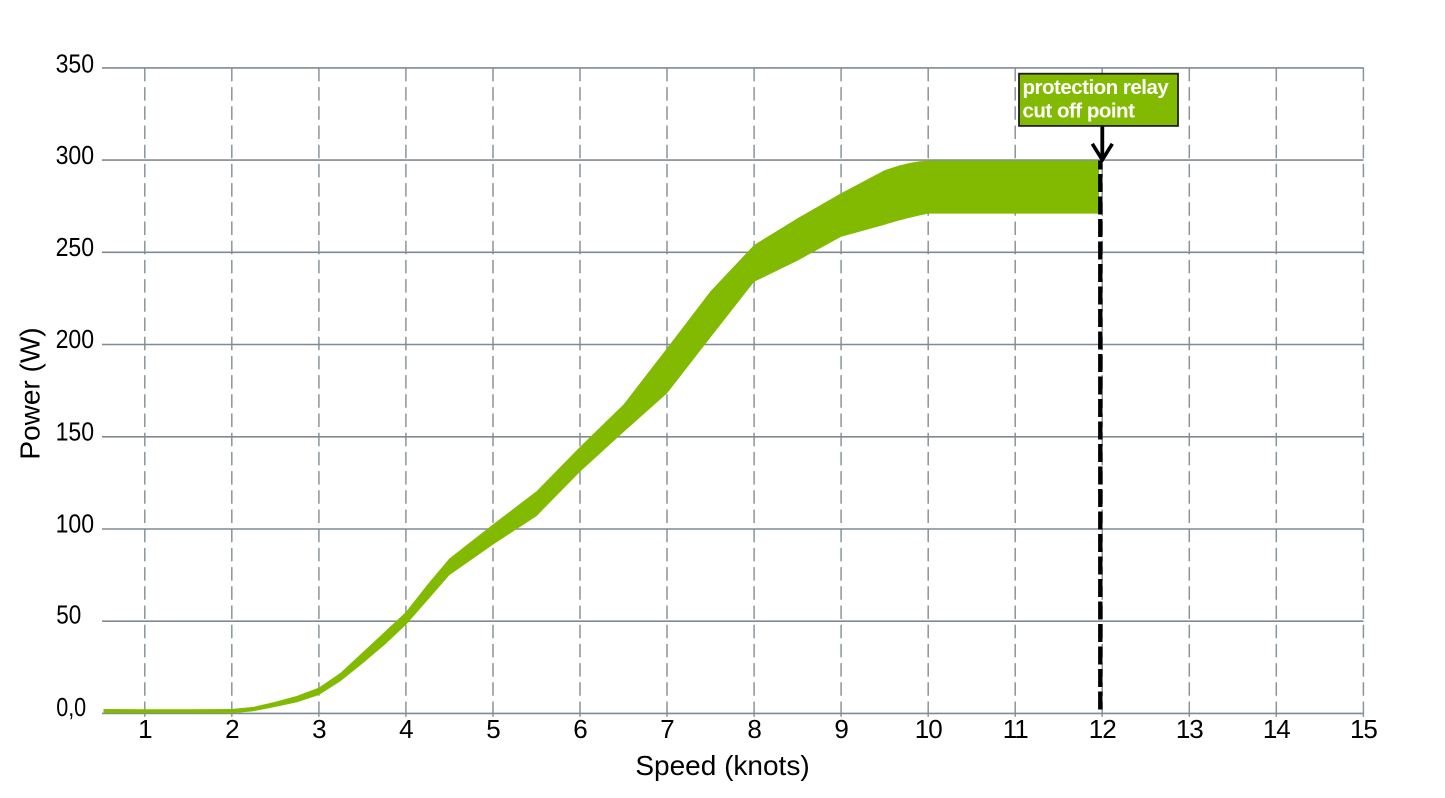  Describe the element at coordinates (75, 247) in the screenshot. I see `svg-text: 250` at that location.